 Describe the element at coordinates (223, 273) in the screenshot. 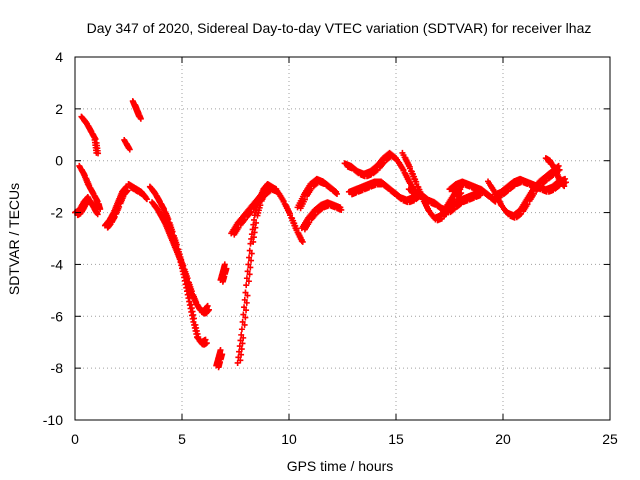

I see `series-arc-j` at that location.